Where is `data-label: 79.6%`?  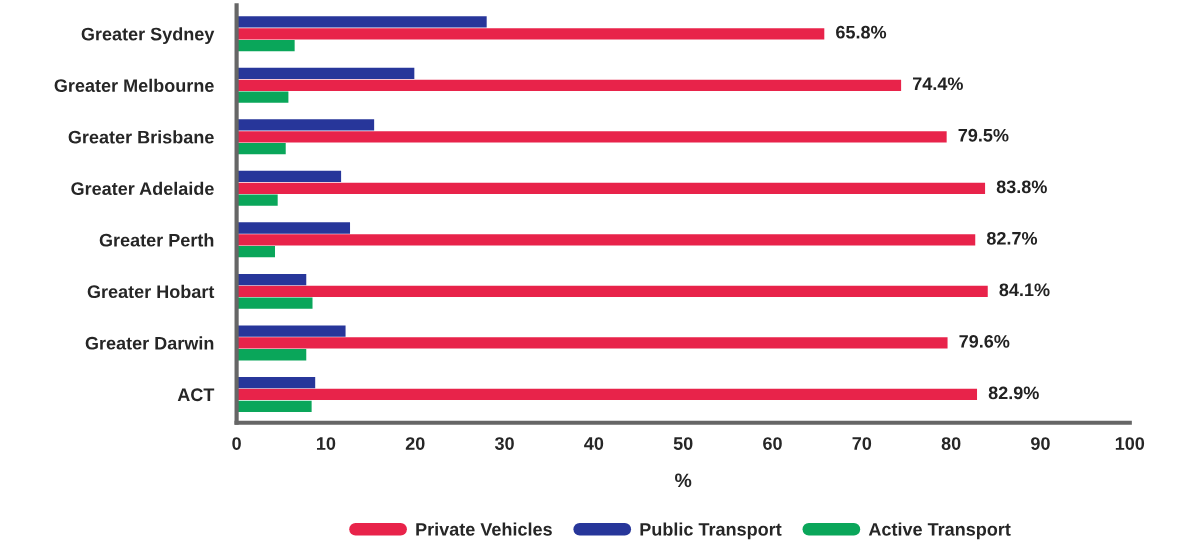 data-label: 79.6% is located at coordinates (984, 341).